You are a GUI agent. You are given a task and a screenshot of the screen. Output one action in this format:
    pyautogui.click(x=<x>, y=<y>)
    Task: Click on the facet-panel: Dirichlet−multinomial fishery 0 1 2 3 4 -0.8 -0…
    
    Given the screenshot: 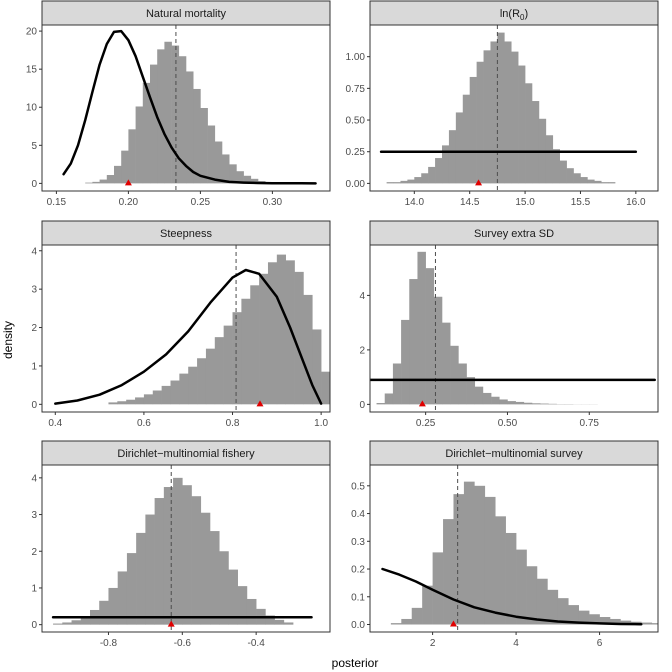 What is the action you would take?
    pyautogui.click(x=181, y=544)
    